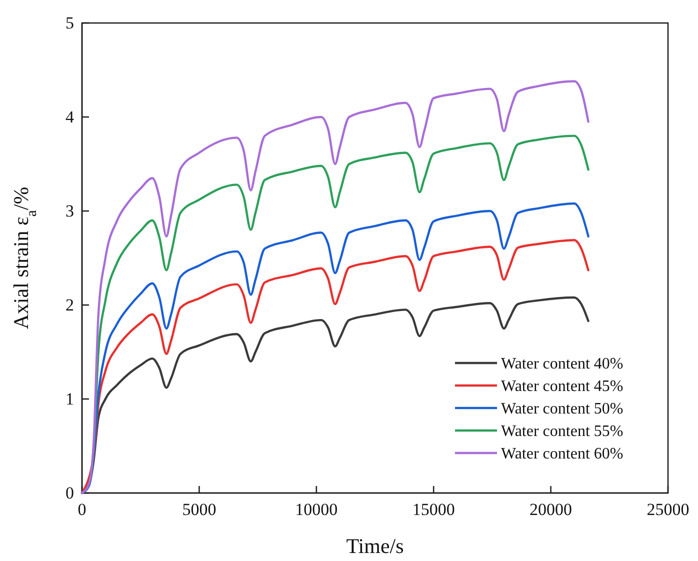  What do you see at coordinates (668, 510) in the screenshot?
I see `x-tick-label: 25000` at bounding box center [668, 510].